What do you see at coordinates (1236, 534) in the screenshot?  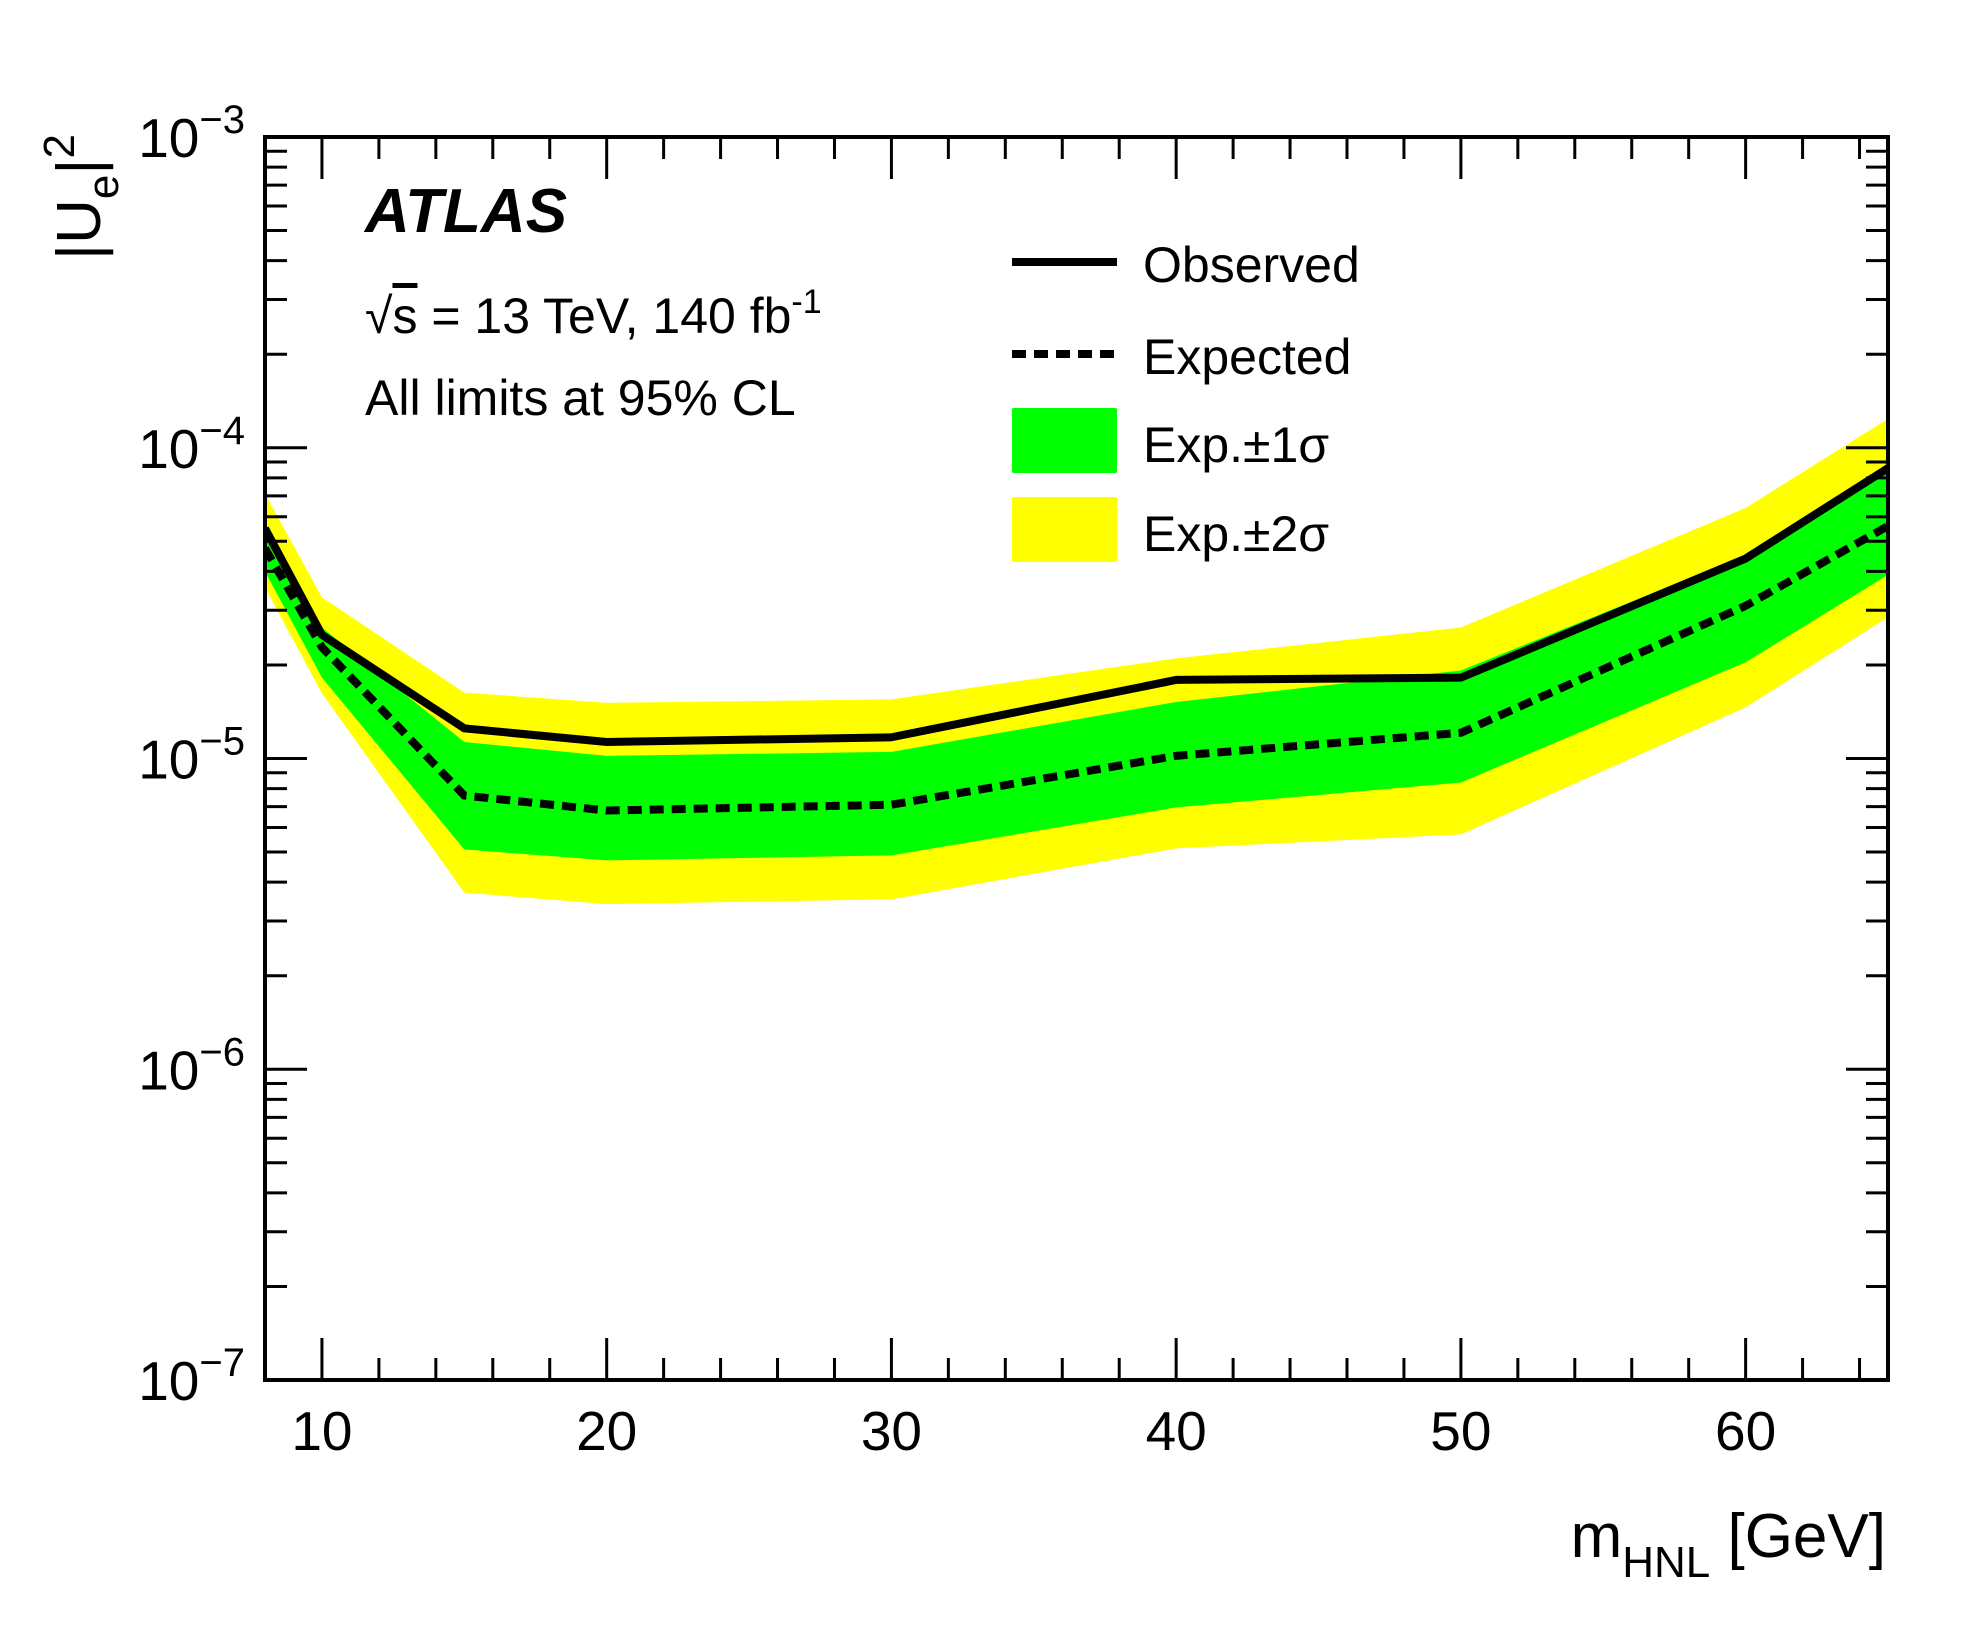 I see `legend-2sigma-label: Exp.±2σ` at bounding box center [1236, 534].